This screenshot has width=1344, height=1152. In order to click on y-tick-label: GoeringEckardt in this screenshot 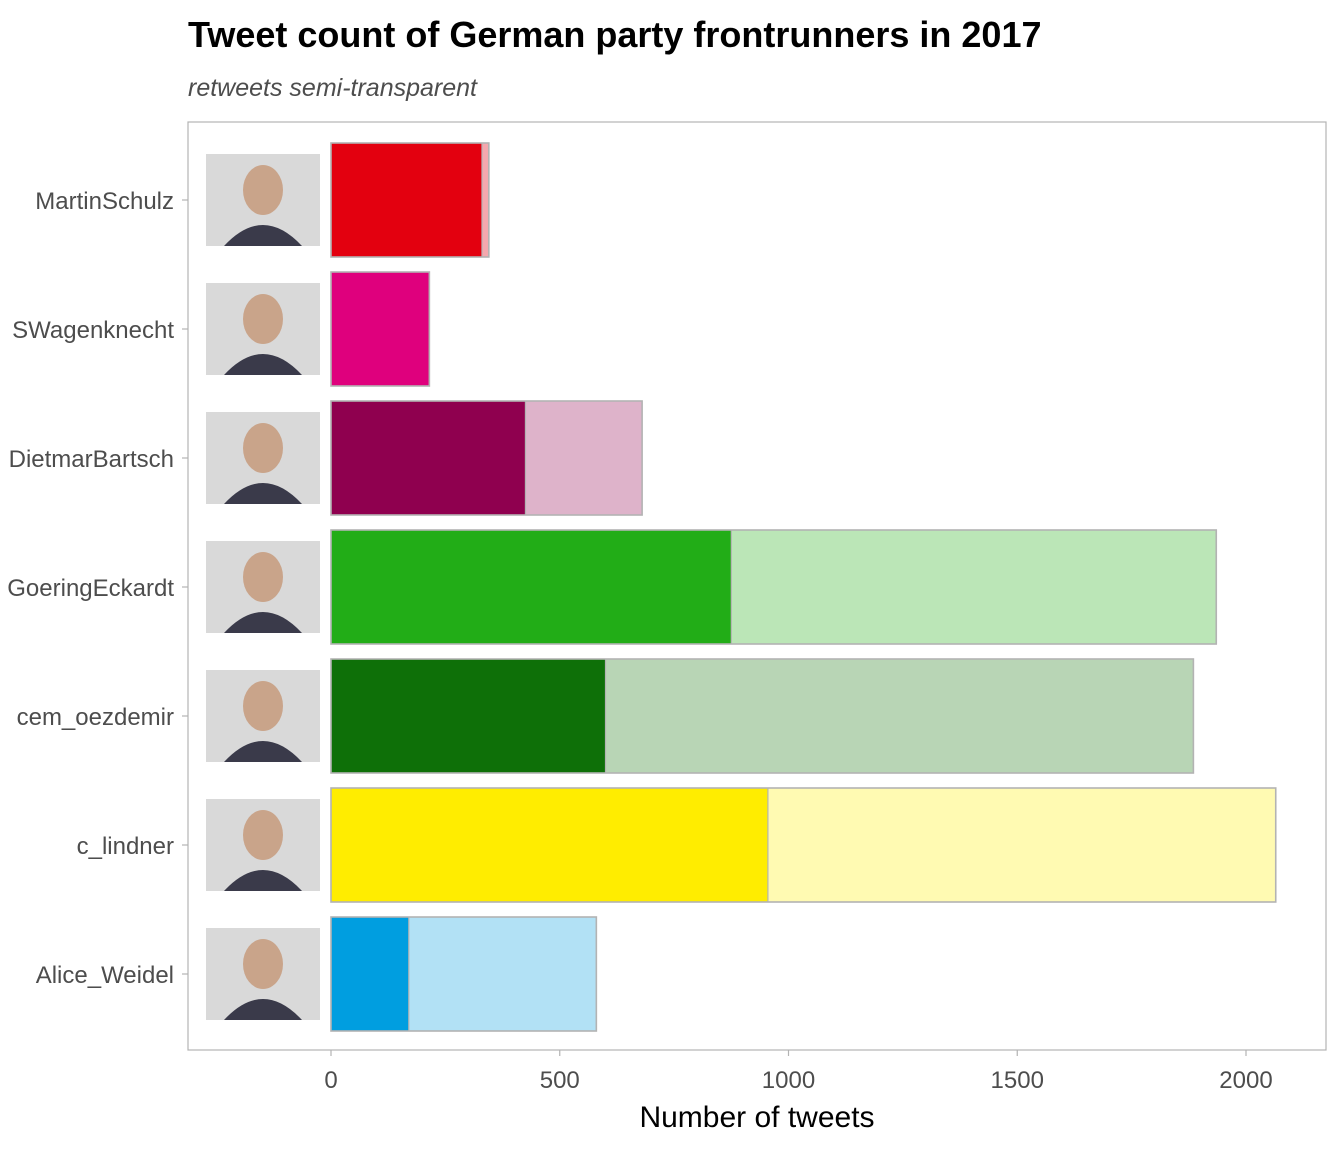, I will do `click(90, 588)`.